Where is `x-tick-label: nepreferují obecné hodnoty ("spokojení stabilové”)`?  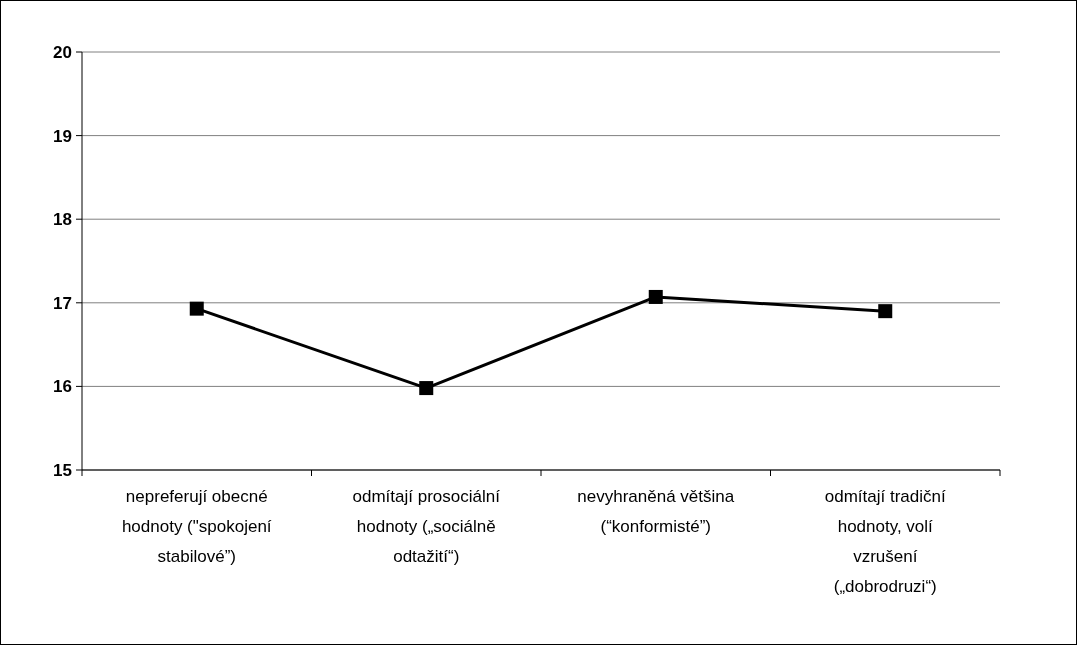
x-tick-label: nepreferují obecné hodnoty ("spokojení stabilové”) is located at coordinates (196, 526).